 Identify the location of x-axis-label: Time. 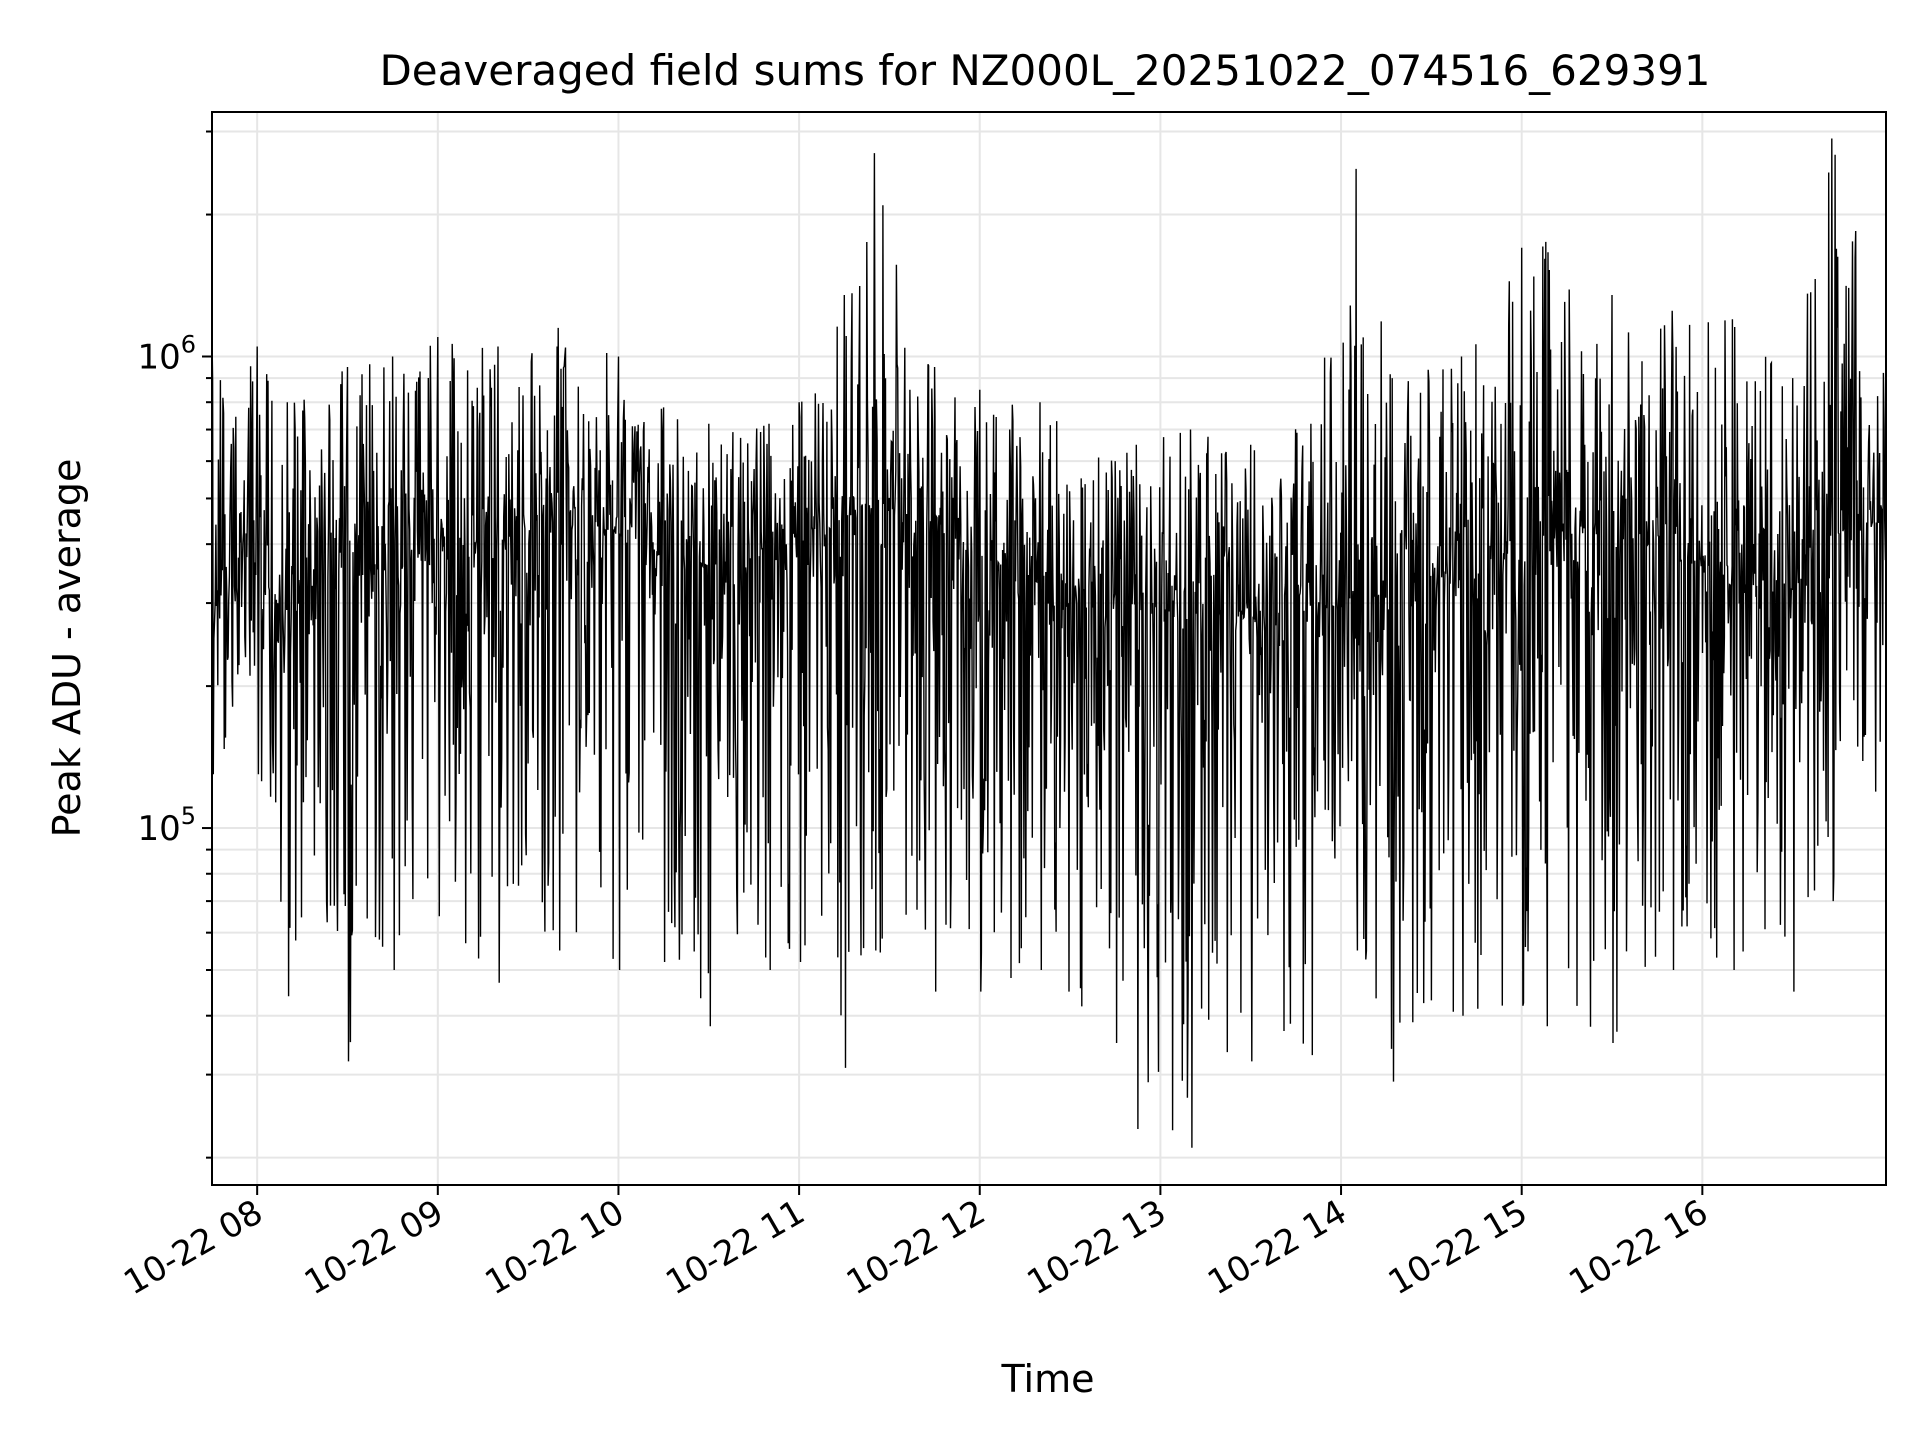
(1048, 1379).